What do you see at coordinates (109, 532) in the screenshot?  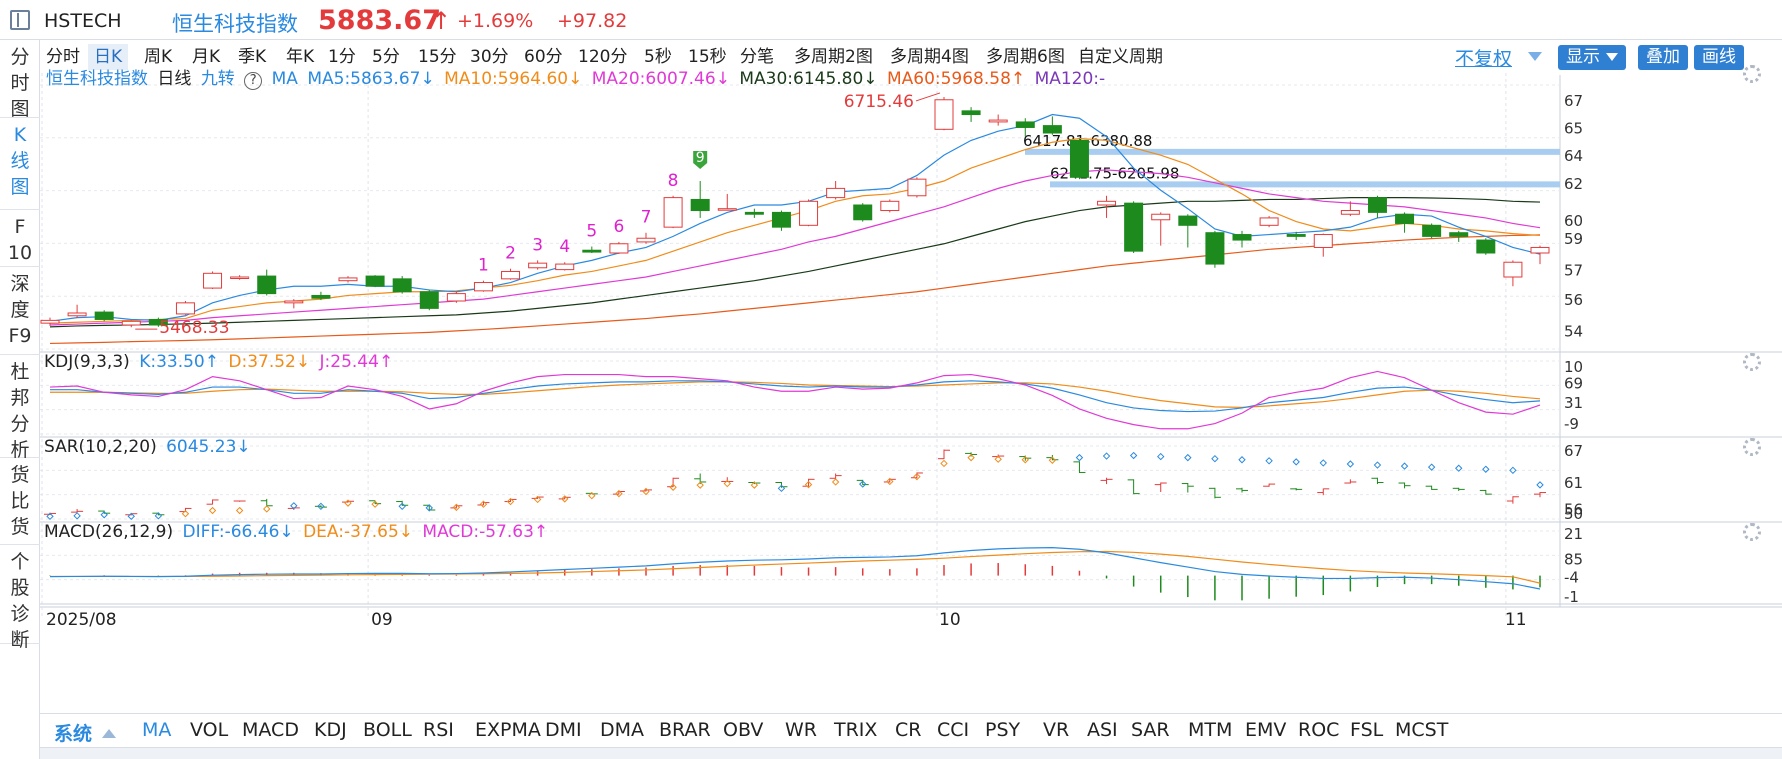 I see `macd-name: MACD(26,12,9)` at bounding box center [109, 532].